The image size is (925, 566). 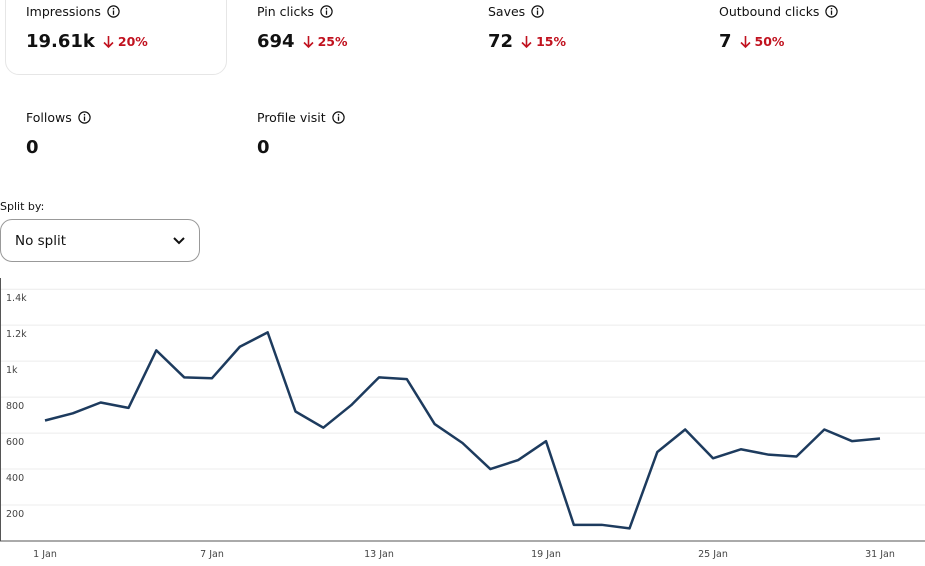 What do you see at coordinates (598, 28) in the screenshot?
I see `metric: Saves 72 15%` at bounding box center [598, 28].